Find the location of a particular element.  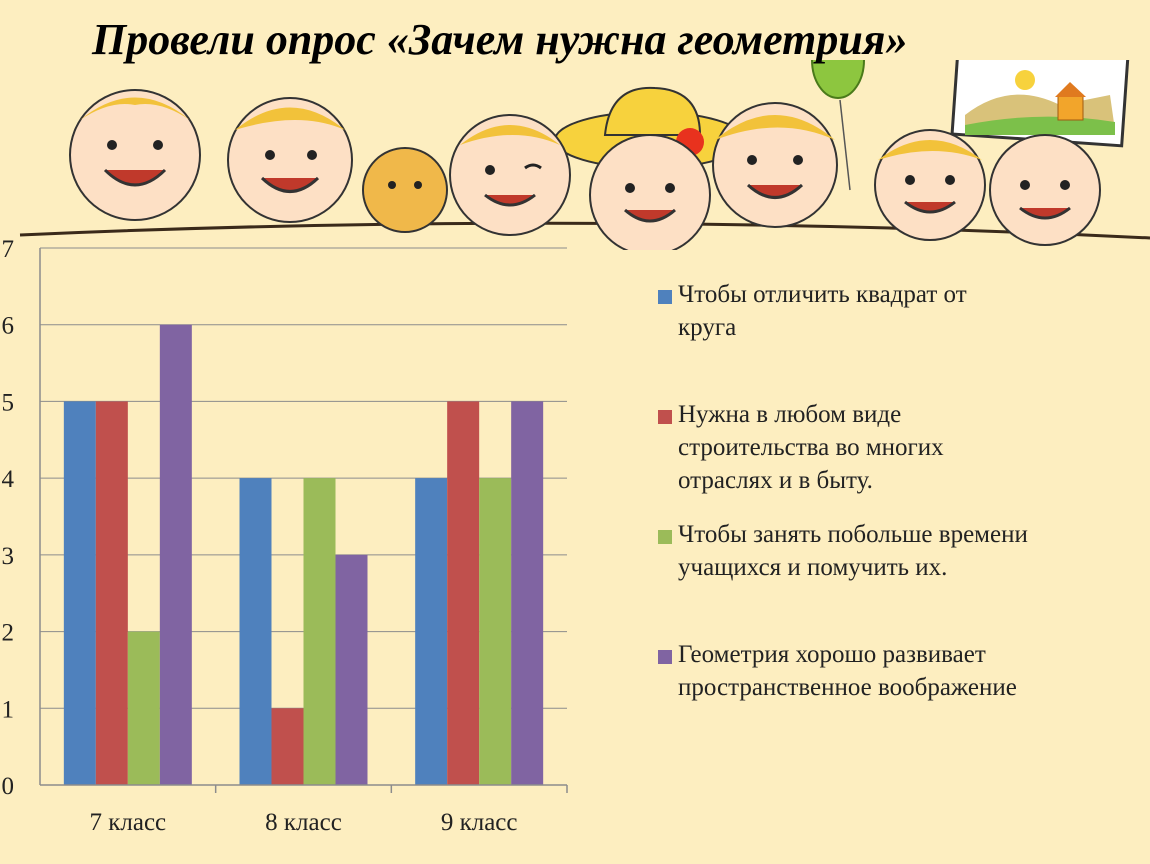

y-tick-label: 4 is located at coordinates (8, 479).